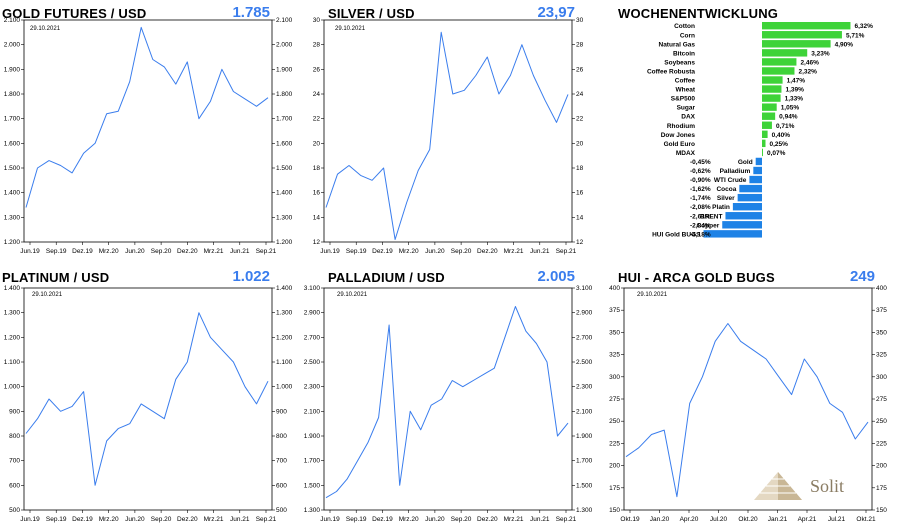  I want to click on bar-value-label: 1,33%, so click(794, 99).